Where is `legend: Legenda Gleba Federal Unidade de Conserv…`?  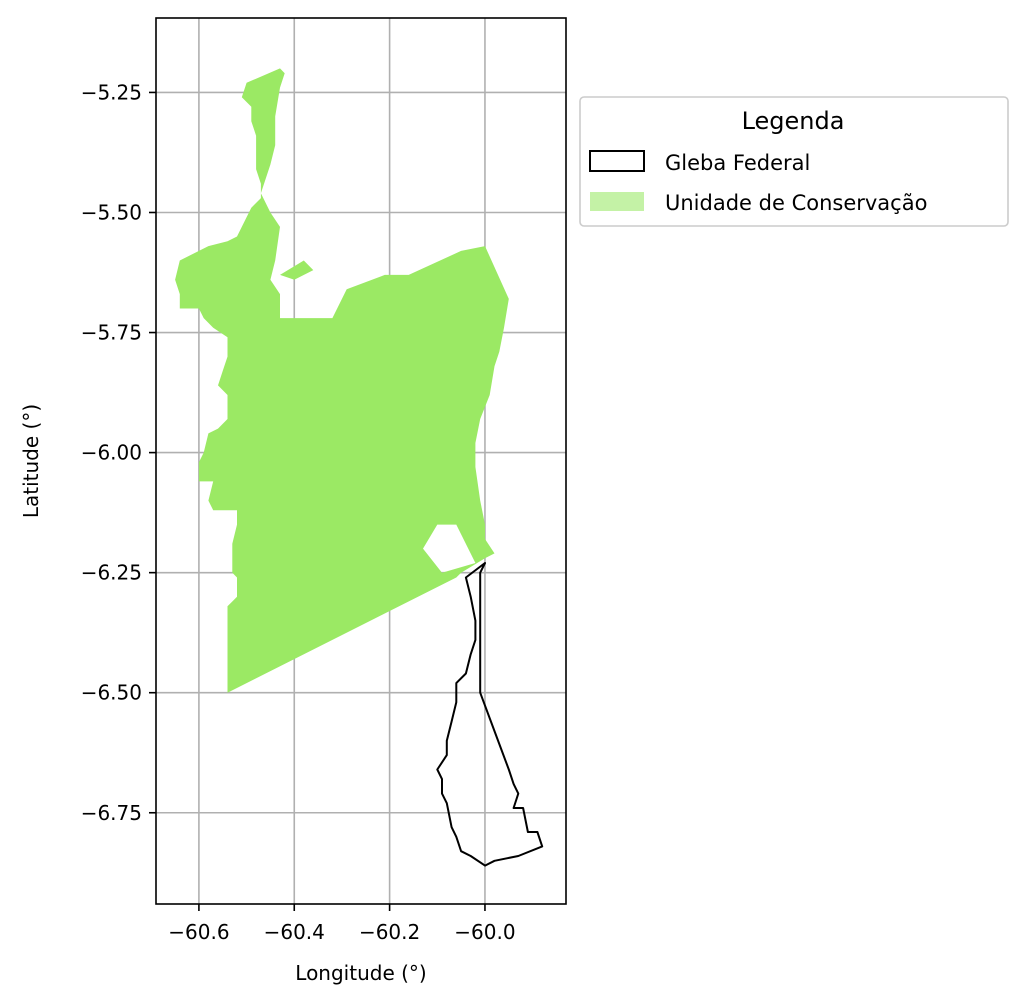
legend: Legenda Gleba Federal Unidade de Conserv… is located at coordinates (794, 161).